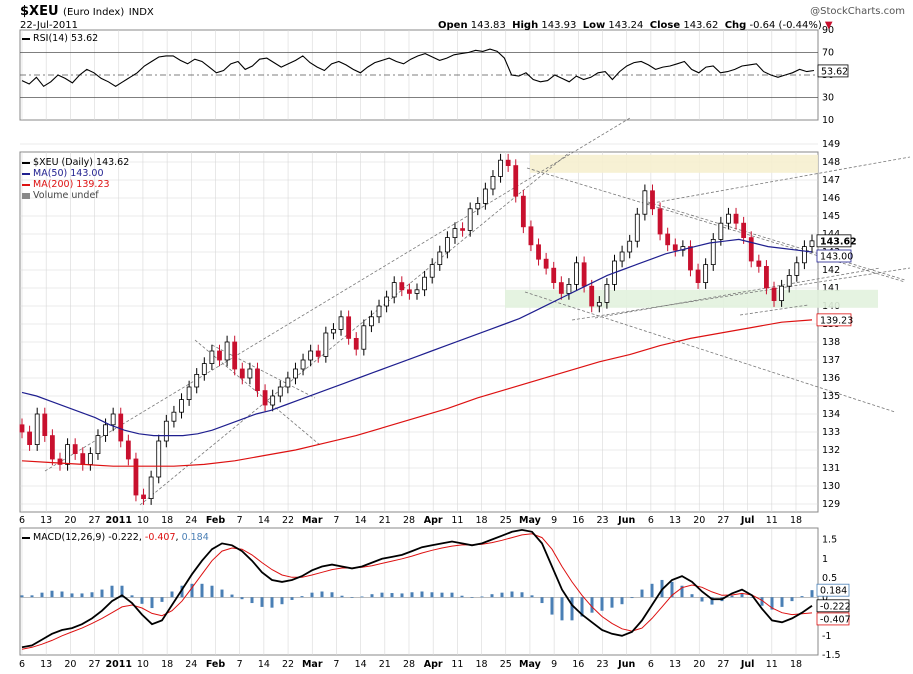 The image size is (913, 674). I want to click on x-tick-label: 2011, so click(119, 520).